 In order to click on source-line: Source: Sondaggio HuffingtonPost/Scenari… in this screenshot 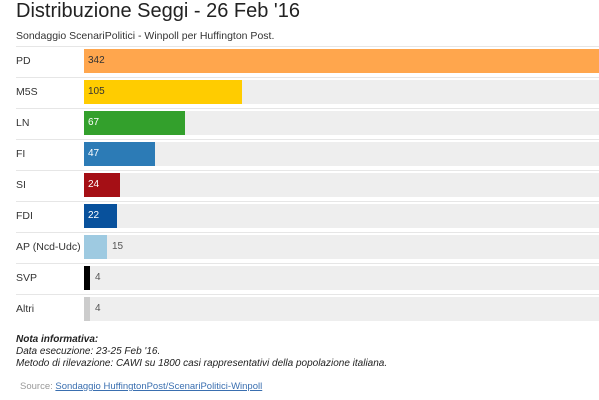, I will do `click(141, 386)`.